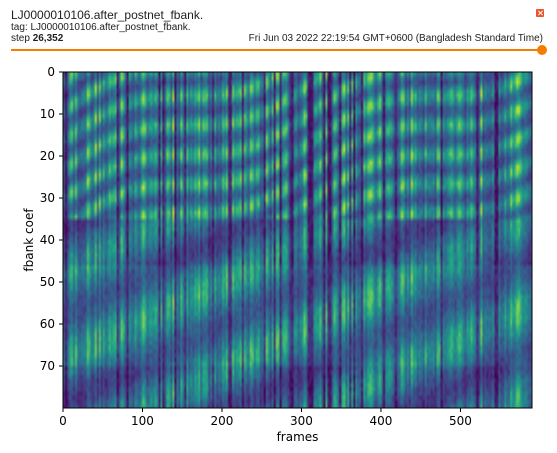 Image resolution: width=557 pixels, height=453 pixels. What do you see at coordinates (20, 38) in the screenshot?
I see `step-label: step` at bounding box center [20, 38].